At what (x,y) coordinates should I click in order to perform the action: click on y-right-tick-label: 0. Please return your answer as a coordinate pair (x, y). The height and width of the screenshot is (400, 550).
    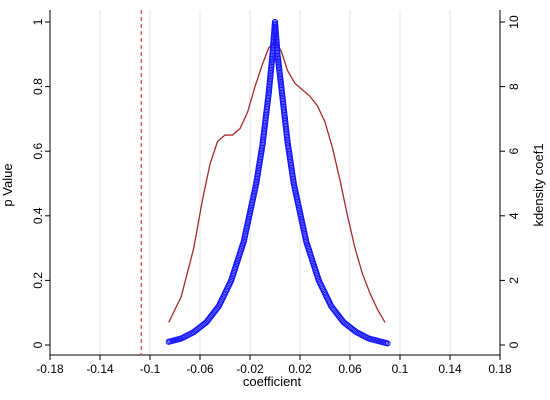
    Looking at the image, I should click on (514, 344).